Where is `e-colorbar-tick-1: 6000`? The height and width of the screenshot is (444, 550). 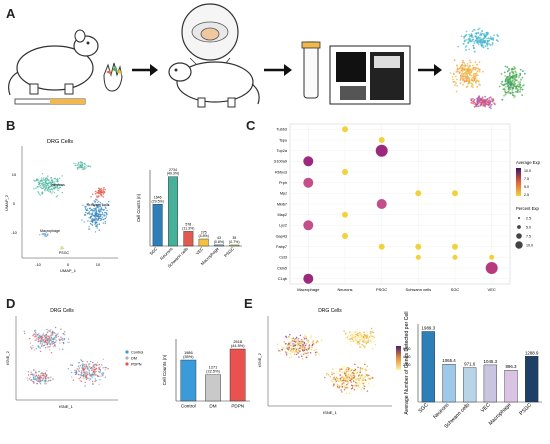 e-colorbar-tick-1: 6000 is located at coordinates (407, 349).